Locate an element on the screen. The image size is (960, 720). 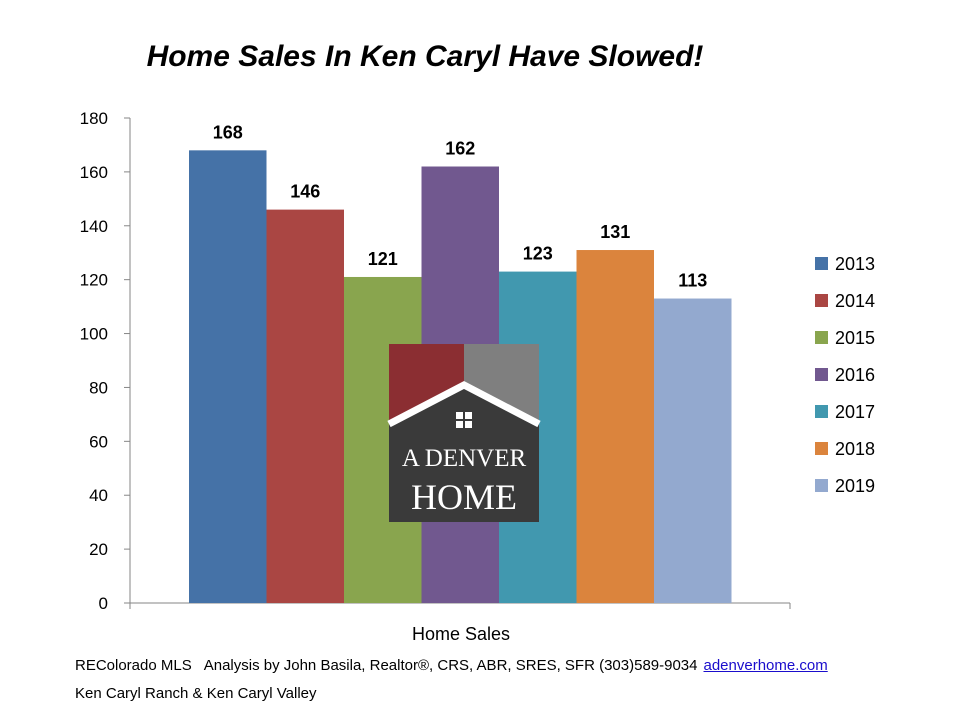
y-tick-label: 80 is located at coordinates (98, 387).